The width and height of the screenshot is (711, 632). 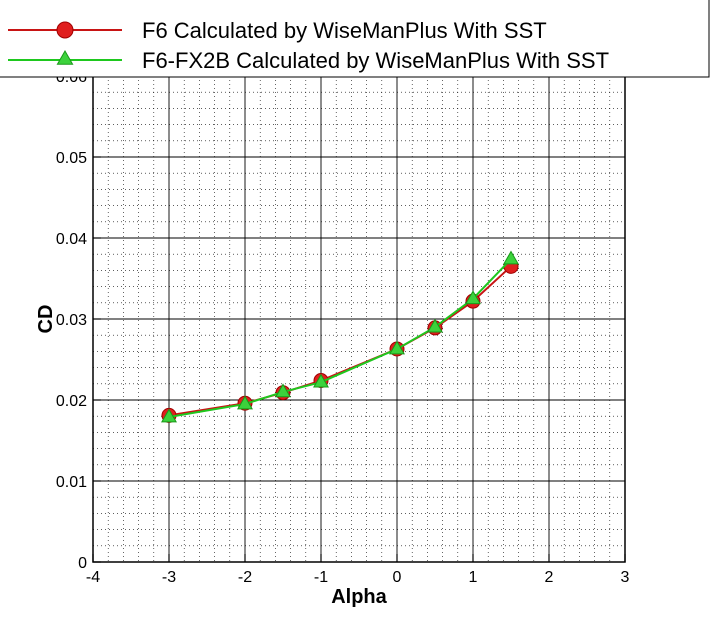 What do you see at coordinates (82, 563) in the screenshot?
I see `y-tick-label: 0` at bounding box center [82, 563].